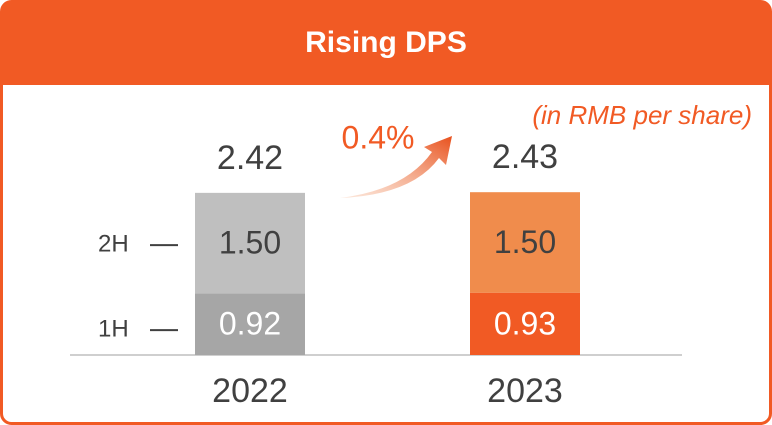  Describe the element at coordinates (525, 391) in the screenshot. I see `x-tick-label: 2023` at that location.